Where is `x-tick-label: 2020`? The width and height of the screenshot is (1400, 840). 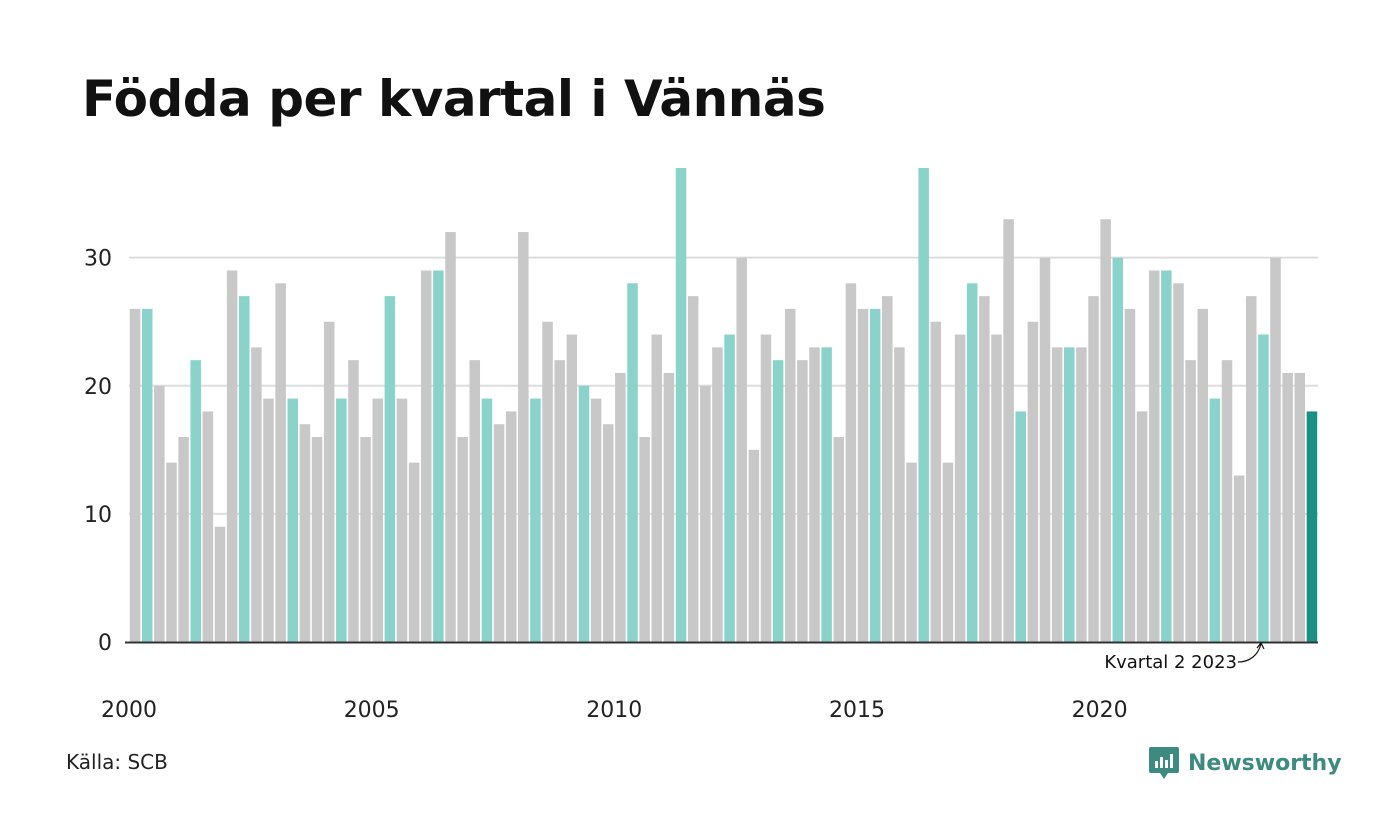
x-tick-label: 2020 is located at coordinates (1100, 710).